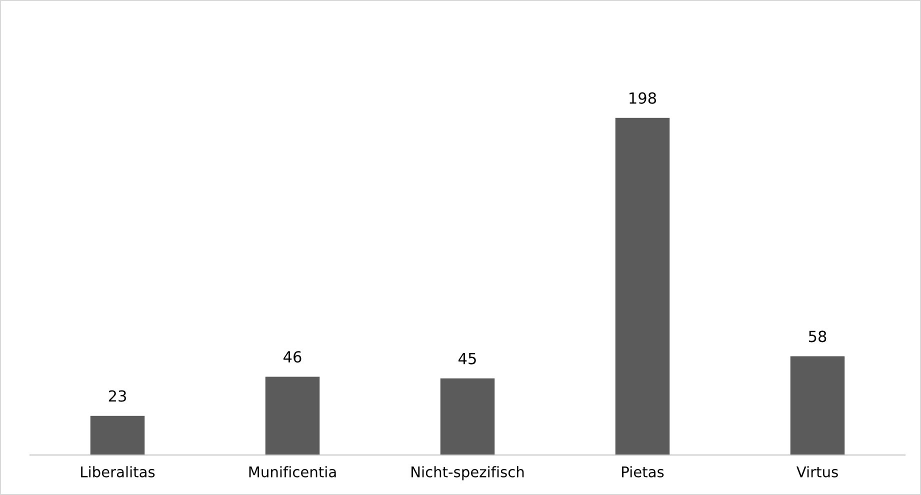 The height and width of the screenshot is (495, 921). What do you see at coordinates (643, 472) in the screenshot?
I see `x-tick-label: Pietas` at bounding box center [643, 472].